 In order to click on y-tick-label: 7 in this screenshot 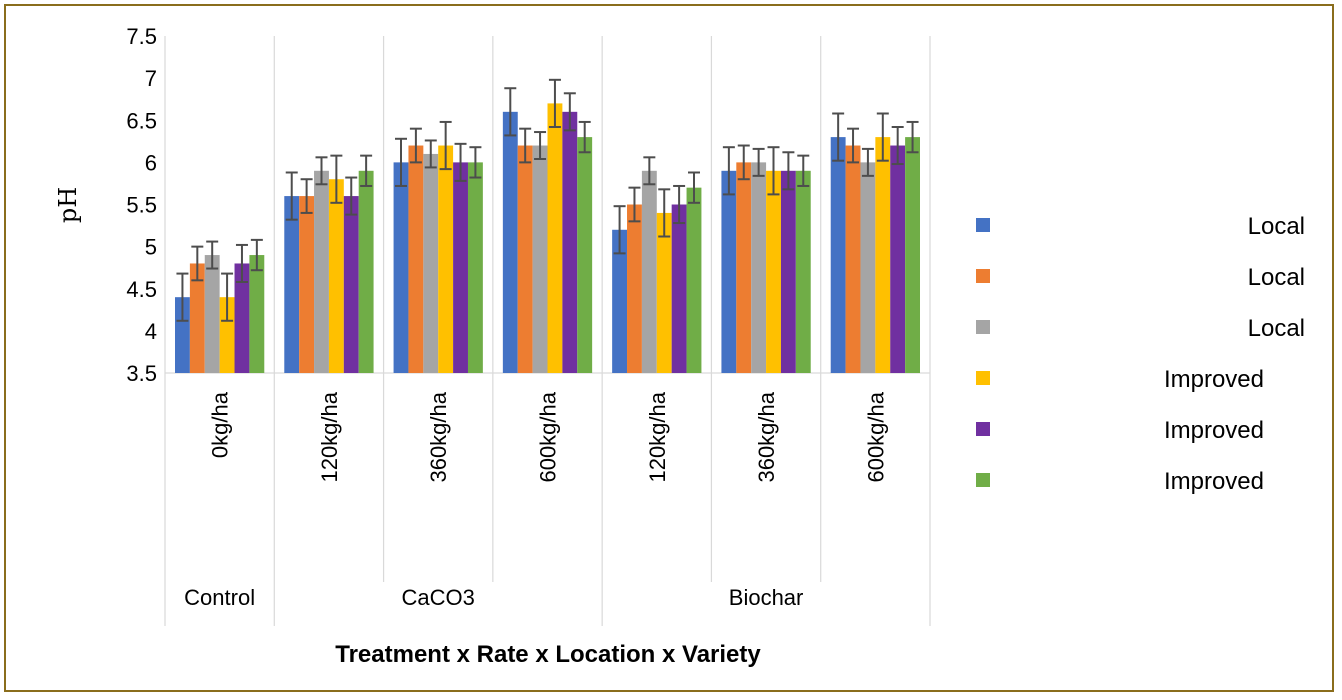, I will do `click(151, 78)`.